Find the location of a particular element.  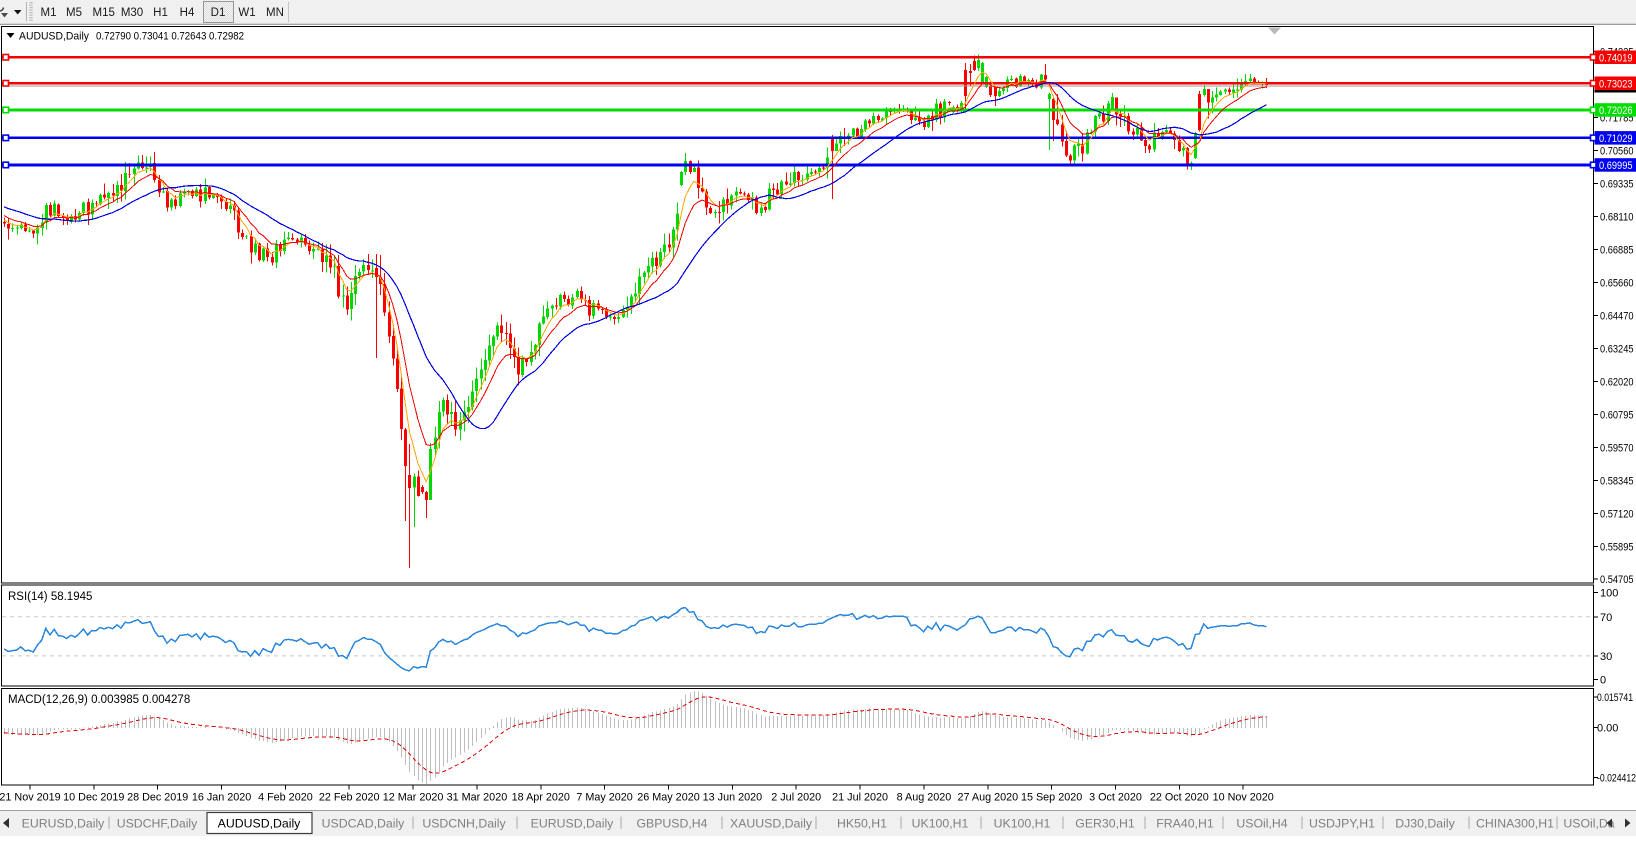

svg-text: FRA40,H1 is located at coordinates (1185, 824).